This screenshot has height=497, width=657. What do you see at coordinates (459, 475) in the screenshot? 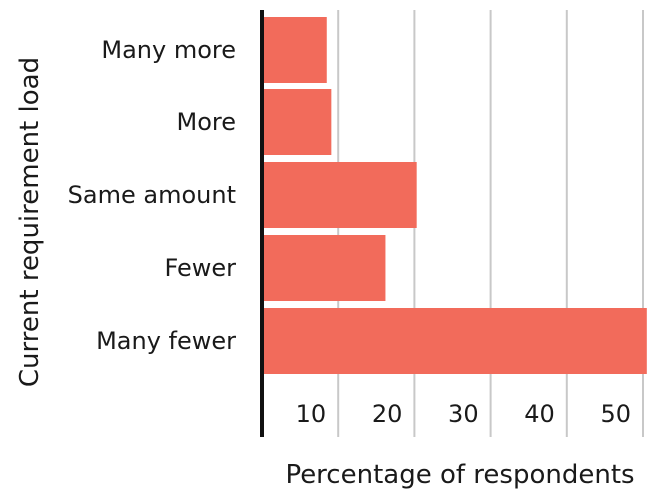
I see `x-axis-title: Percentage of respondents` at bounding box center [459, 475].